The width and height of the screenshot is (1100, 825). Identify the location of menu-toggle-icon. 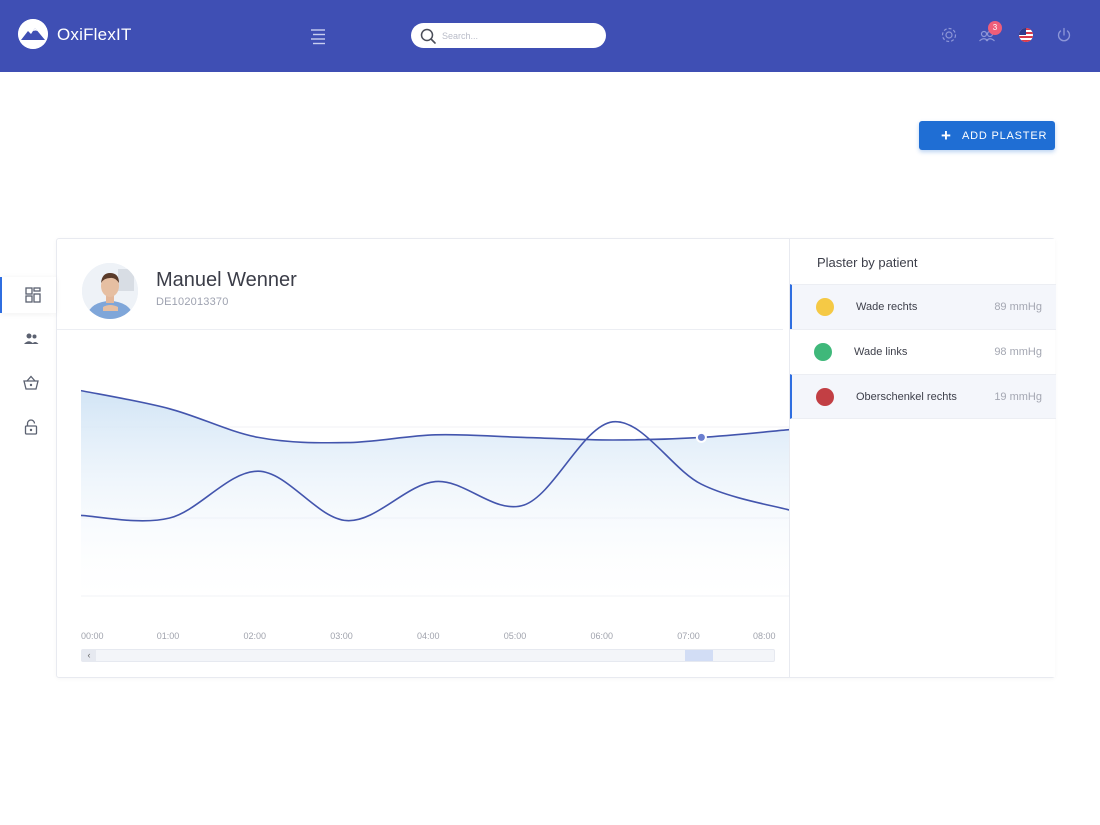
(318, 36).